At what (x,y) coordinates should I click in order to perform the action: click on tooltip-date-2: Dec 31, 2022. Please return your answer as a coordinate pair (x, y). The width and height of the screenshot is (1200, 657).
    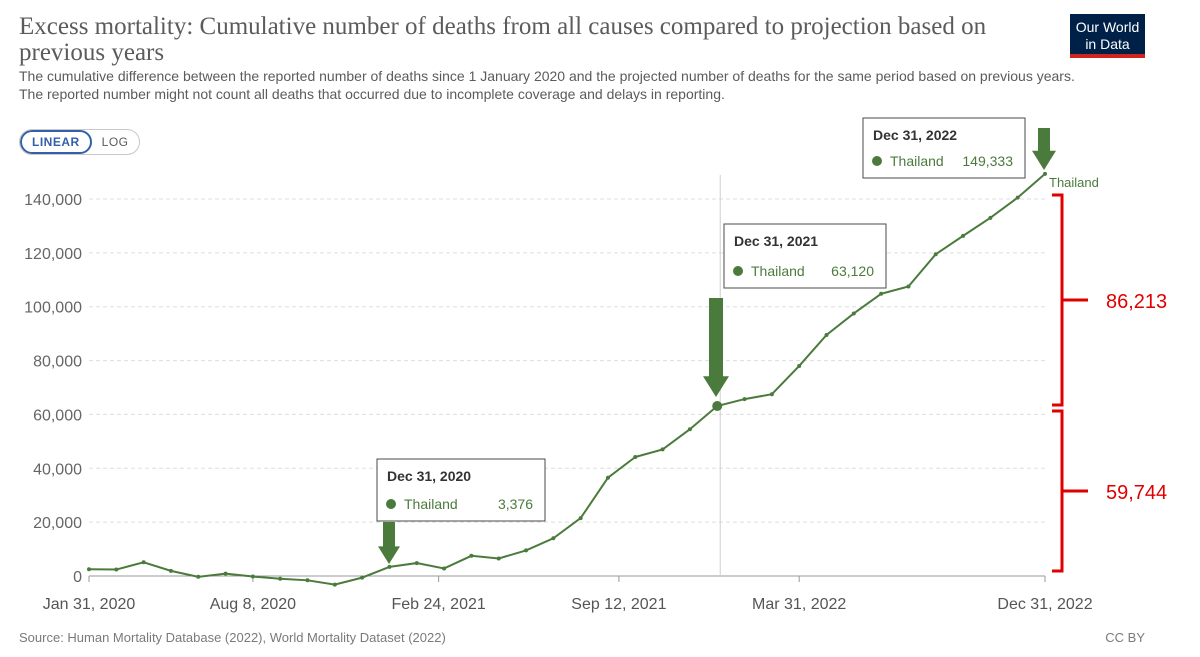
    Looking at the image, I should click on (915, 135).